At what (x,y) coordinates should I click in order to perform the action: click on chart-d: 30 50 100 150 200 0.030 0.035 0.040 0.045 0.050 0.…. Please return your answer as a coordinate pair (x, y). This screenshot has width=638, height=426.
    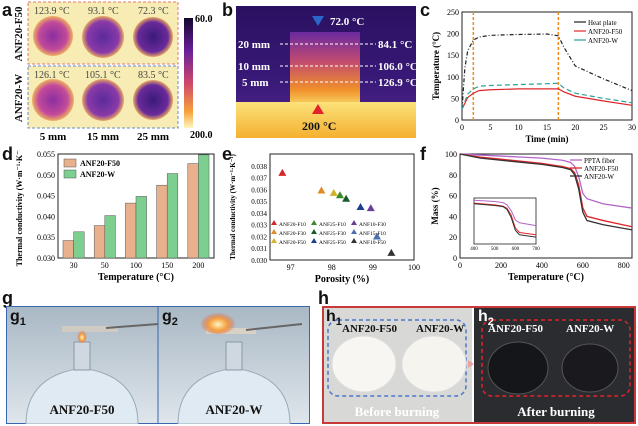
    Looking at the image, I should click on (115, 216).